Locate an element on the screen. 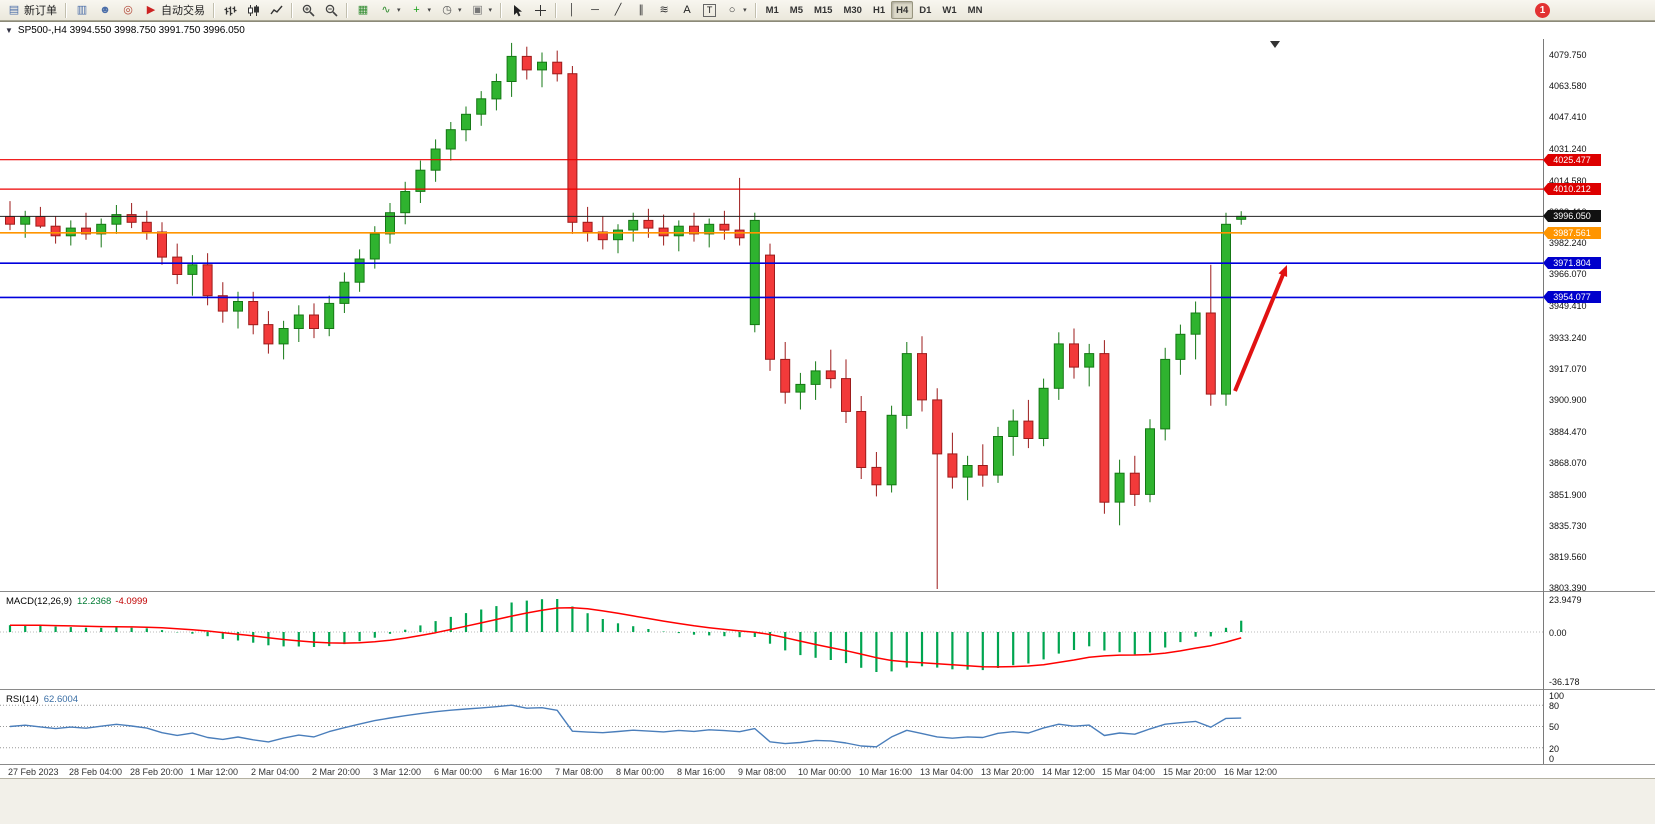 The width and height of the screenshot is (1655, 824). time-axis-label: 3 Mar 12:00 is located at coordinates (397, 772).